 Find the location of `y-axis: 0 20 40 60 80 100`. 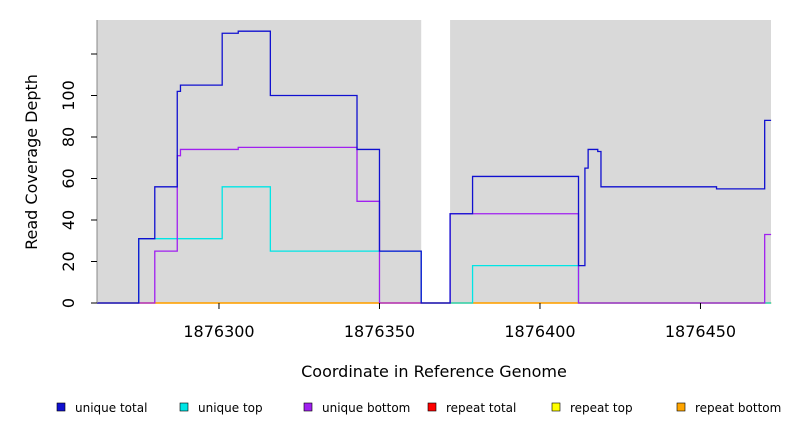

y-axis: 0 20 40 60 80 100 is located at coordinates (78, 180).